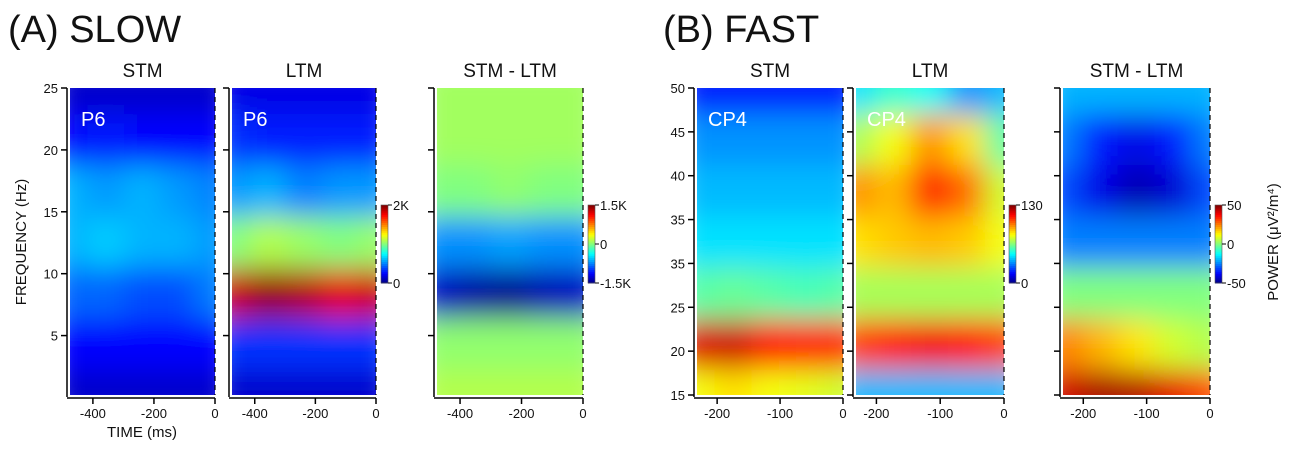  What do you see at coordinates (51, 274) in the screenshot?
I see `y-tick-label: 10` at bounding box center [51, 274].